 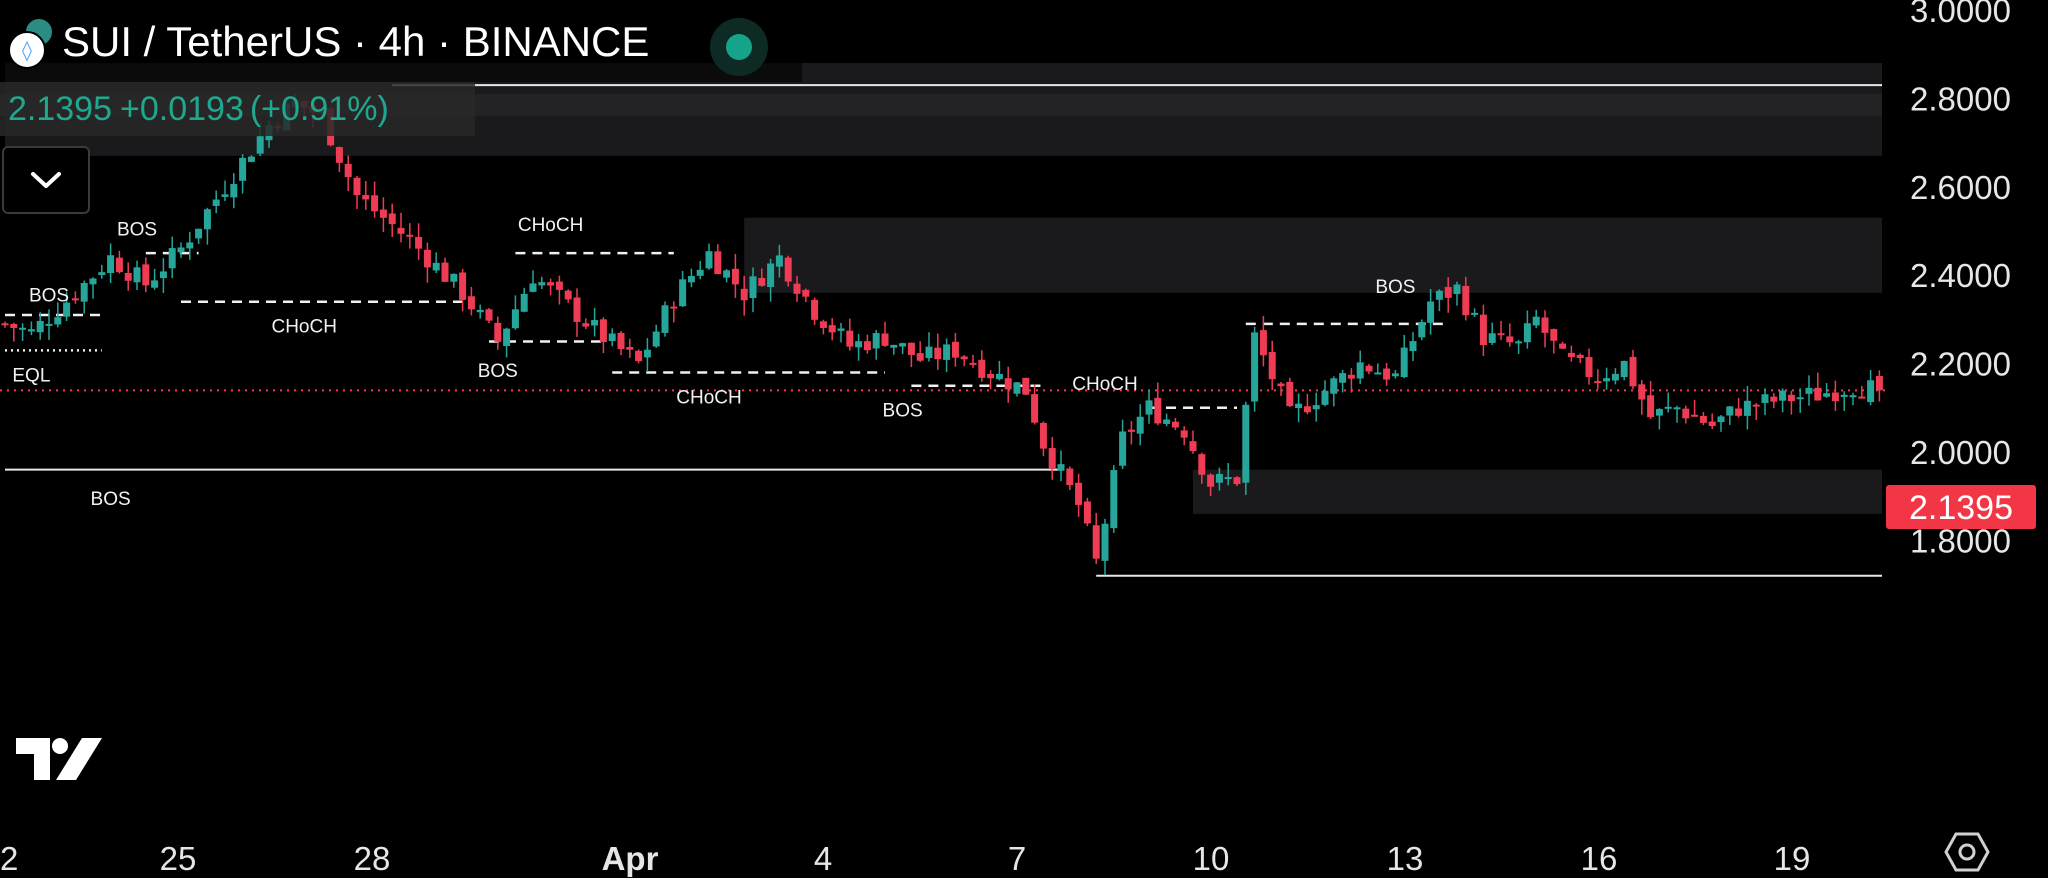 I want to click on settings-hex-icon, so click(x=1967, y=852).